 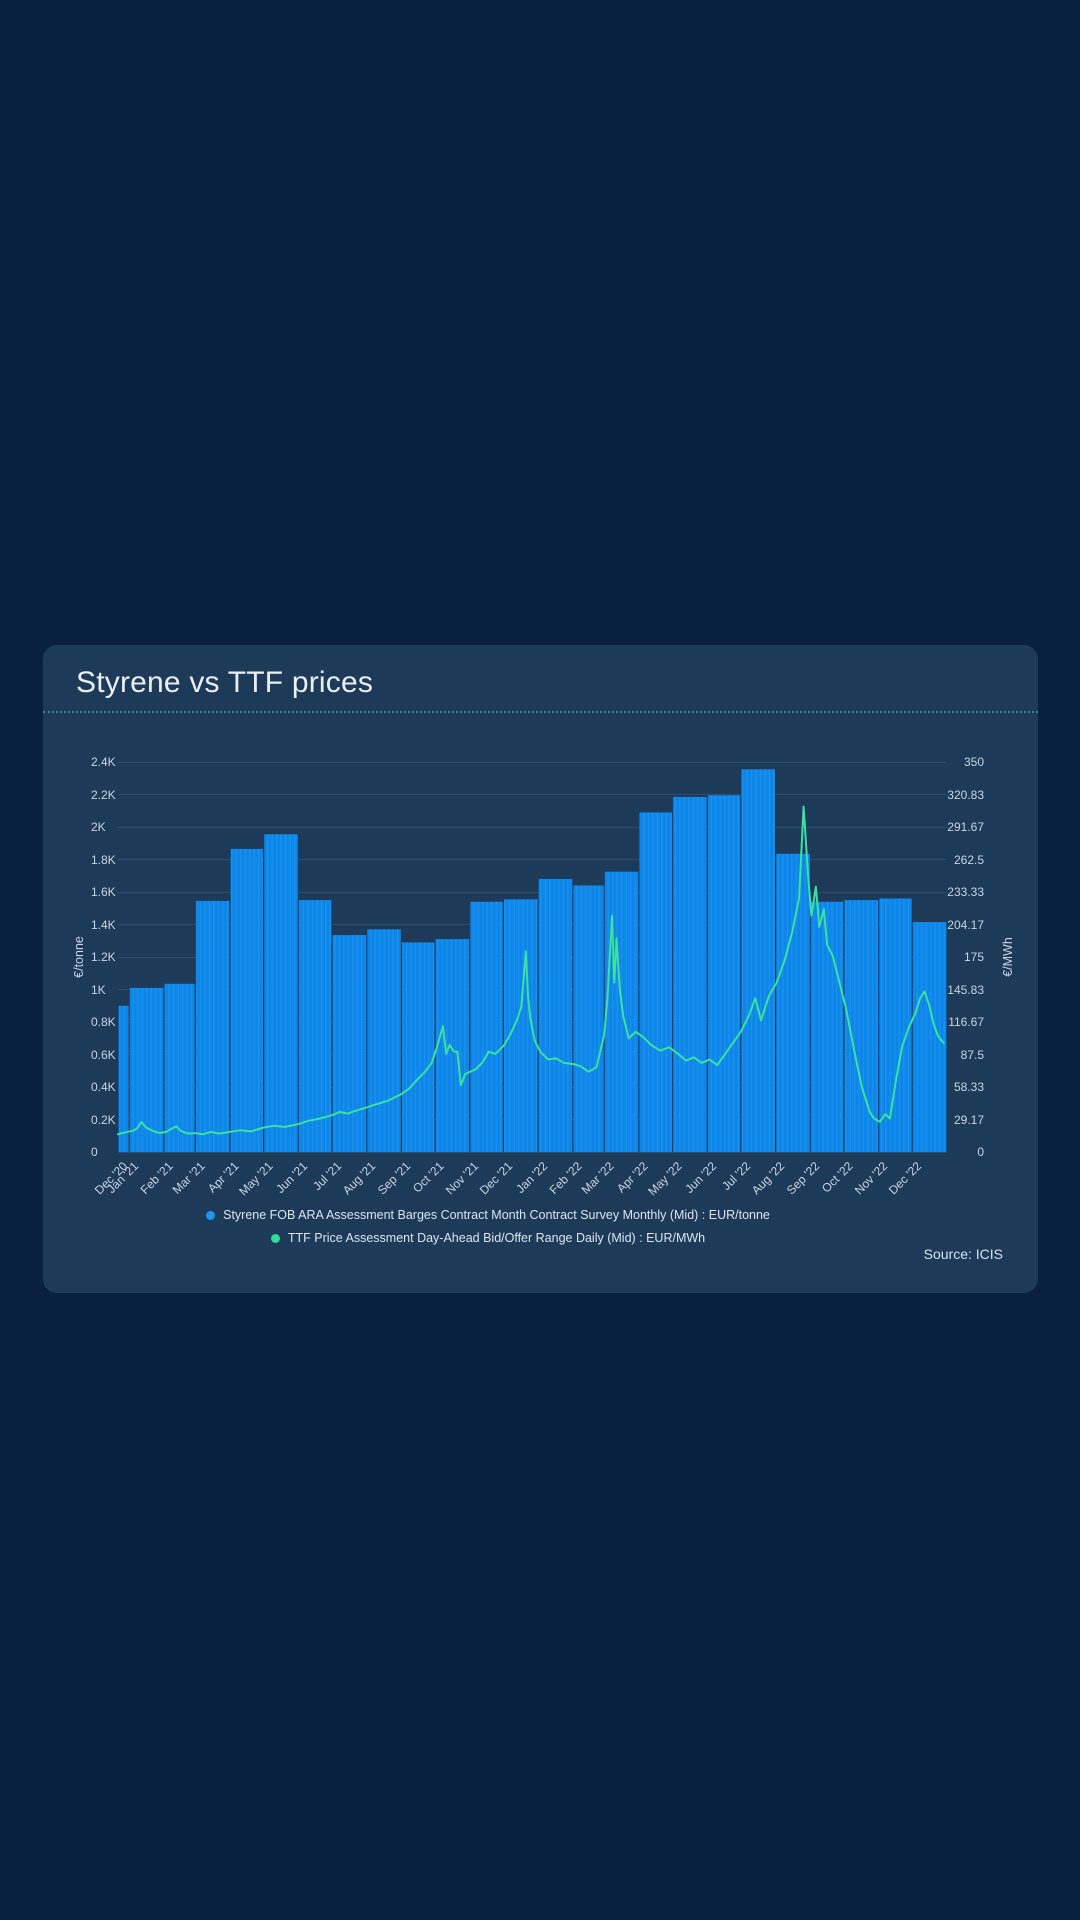 What do you see at coordinates (655, 982) in the screenshot?
I see `column-Apr22` at bounding box center [655, 982].